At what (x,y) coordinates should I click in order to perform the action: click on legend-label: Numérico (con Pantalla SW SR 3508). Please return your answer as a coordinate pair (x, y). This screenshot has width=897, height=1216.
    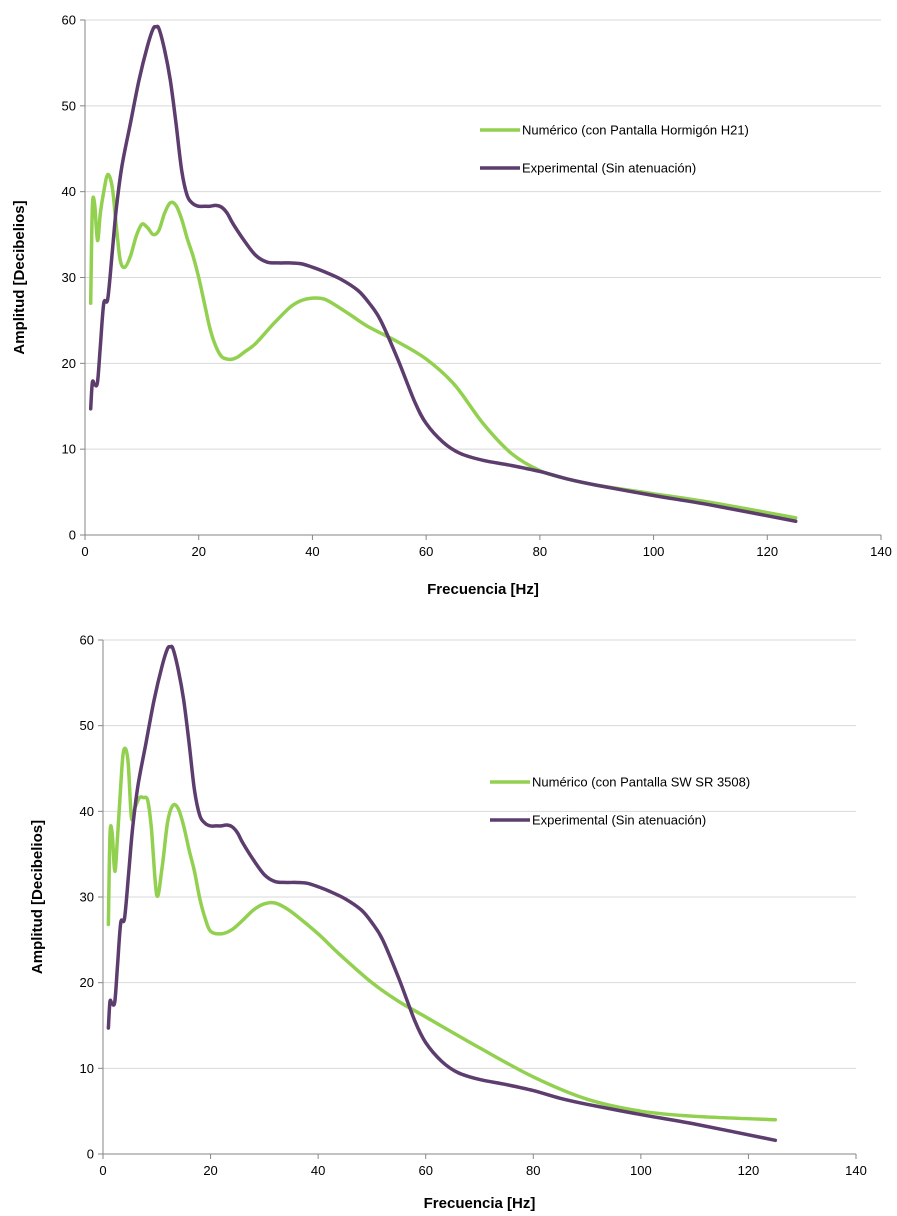
    Looking at the image, I should click on (641, 782).